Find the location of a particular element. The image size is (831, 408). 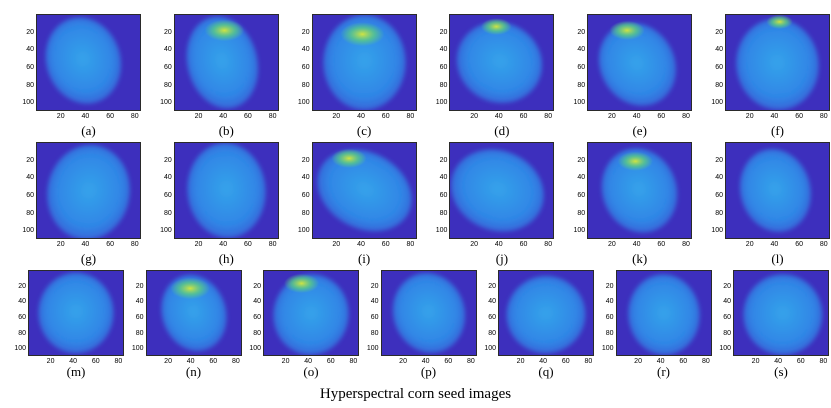

panel-label: (f) is located at coordinates (777, 130).